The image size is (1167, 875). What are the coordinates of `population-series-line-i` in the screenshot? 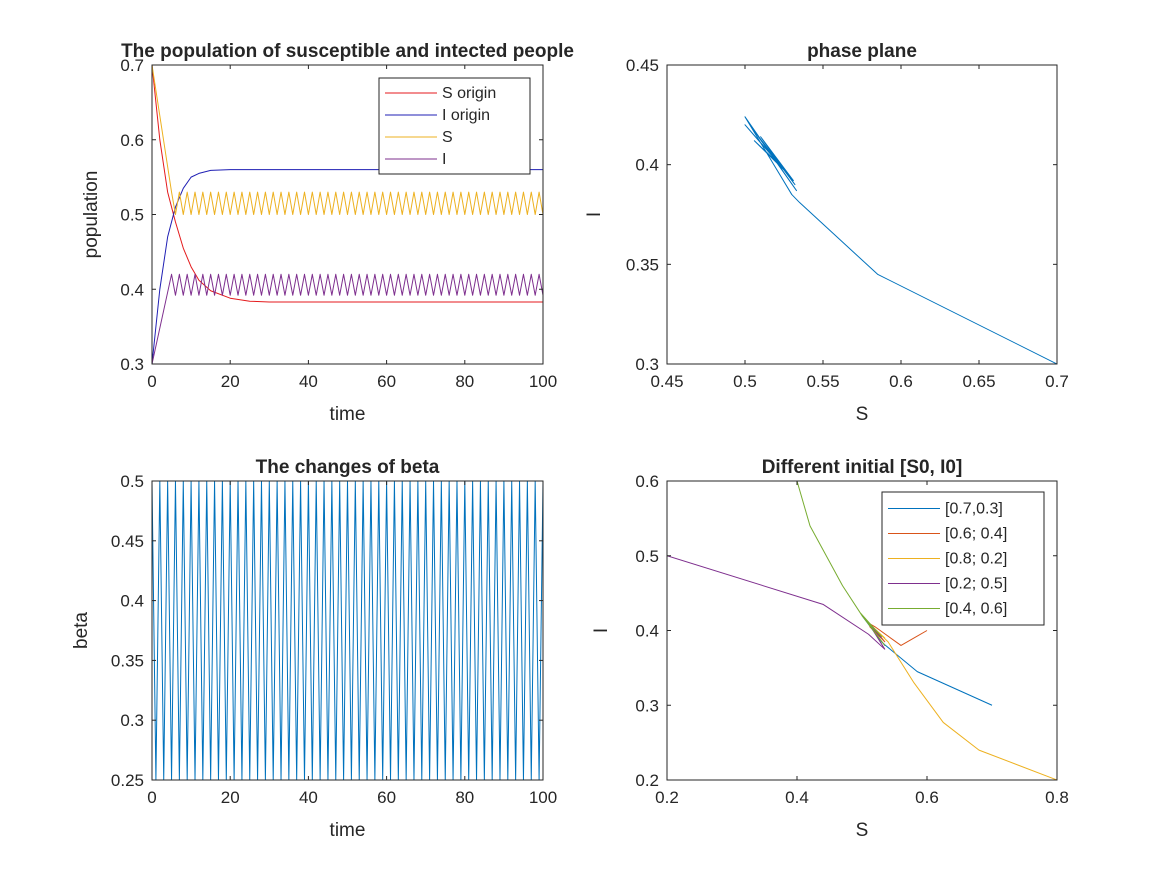 It's located at (347, 318).